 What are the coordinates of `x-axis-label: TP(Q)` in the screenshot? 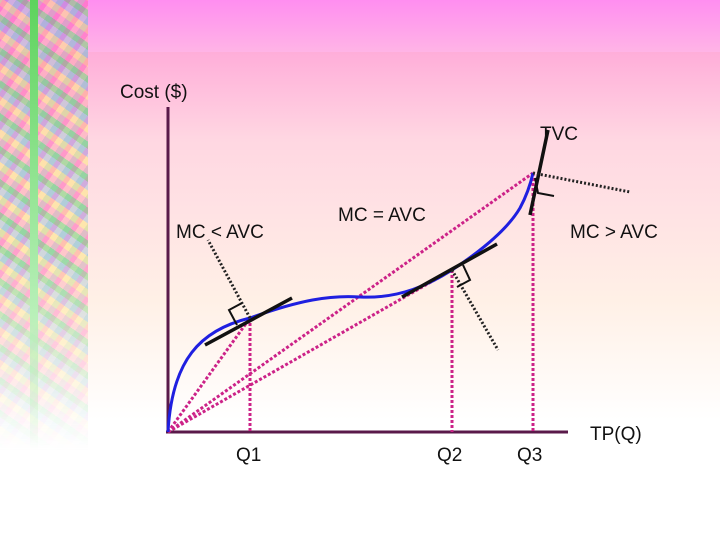 It's located at (616, 434).